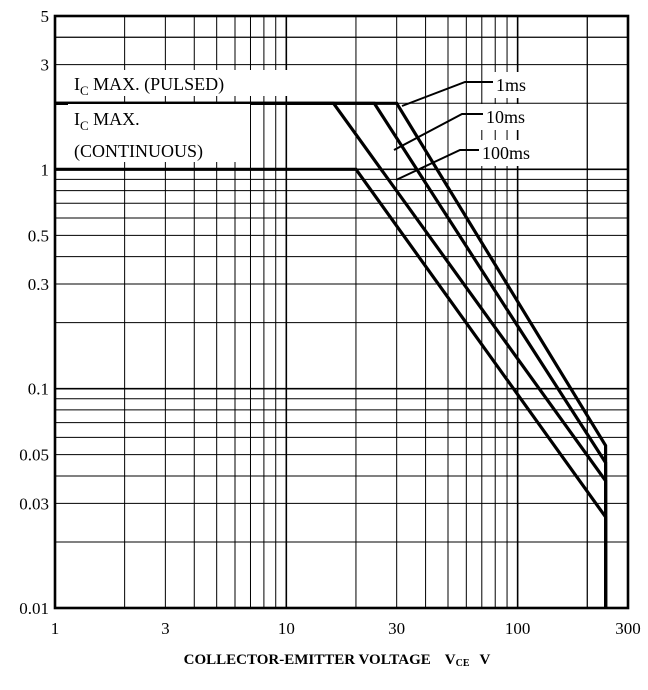 This screenshot has width=648, height=690. Describe the element at coordinates (628, 628) in the screenshot. I see `x-tick-label: 300` at that location.